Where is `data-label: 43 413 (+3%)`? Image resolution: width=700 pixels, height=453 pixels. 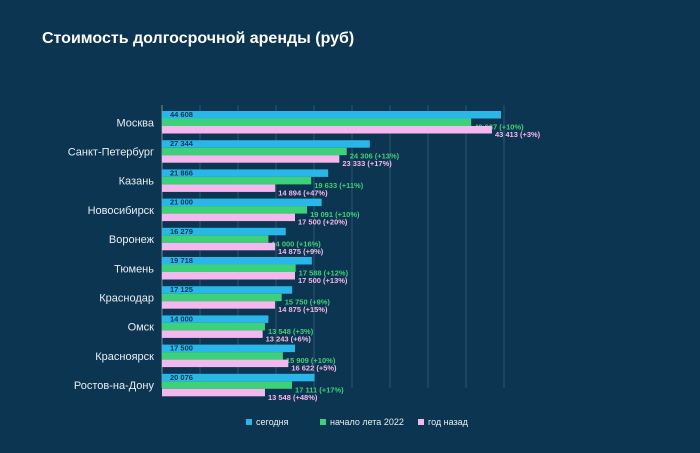 data-label: 43 413 (+3%) is located at coordinates (518, 134).